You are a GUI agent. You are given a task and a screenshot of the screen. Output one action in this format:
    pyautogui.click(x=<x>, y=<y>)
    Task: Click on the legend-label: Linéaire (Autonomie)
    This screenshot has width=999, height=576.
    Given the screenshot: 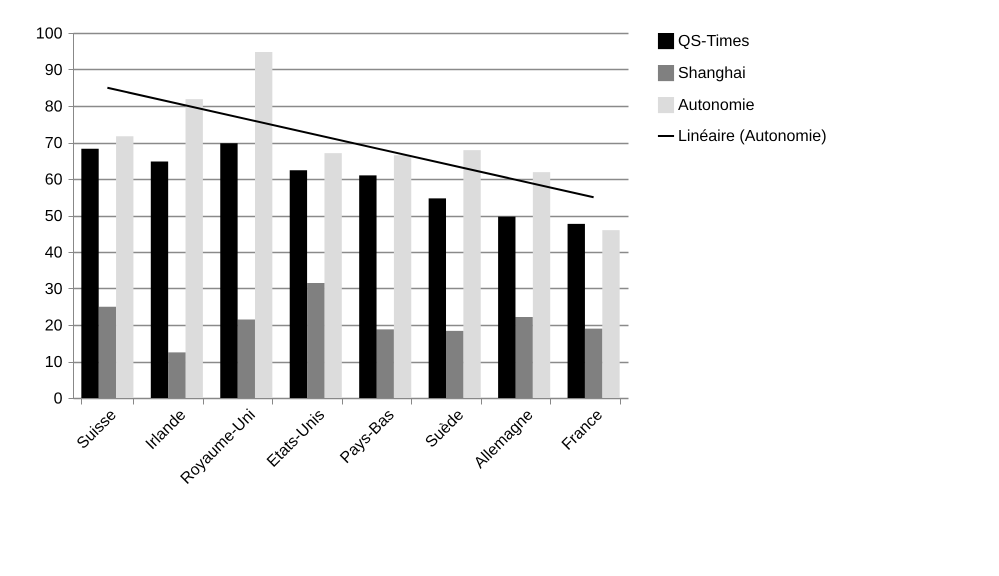 What is the action you would take?
    pyautogui.click(x=752, y=136)
    